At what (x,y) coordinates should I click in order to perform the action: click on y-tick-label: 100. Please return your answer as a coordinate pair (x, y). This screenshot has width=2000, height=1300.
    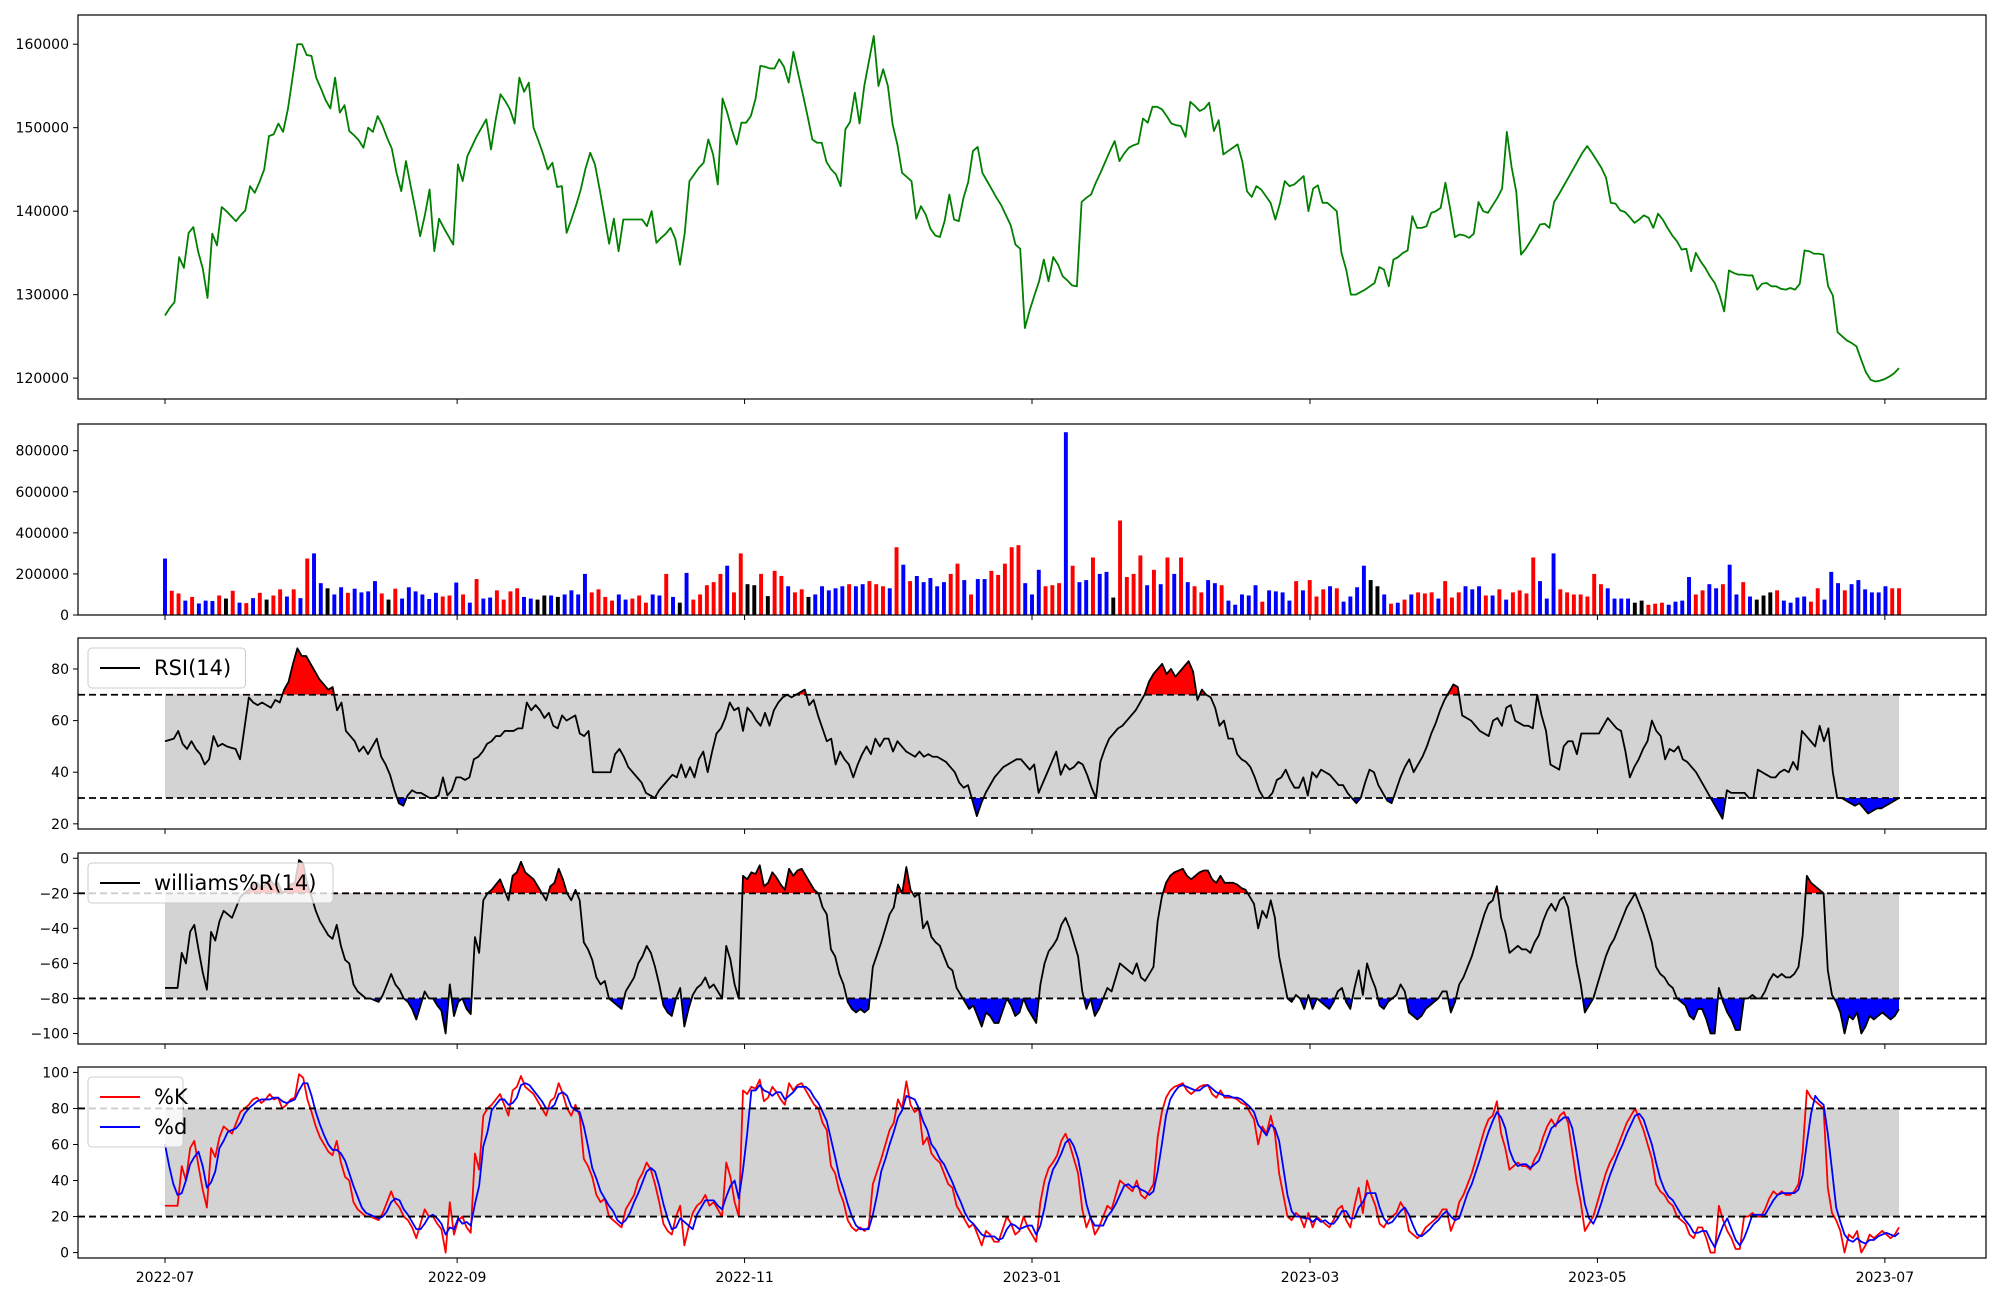
    Looking at the image, I should click on (55, 1073).